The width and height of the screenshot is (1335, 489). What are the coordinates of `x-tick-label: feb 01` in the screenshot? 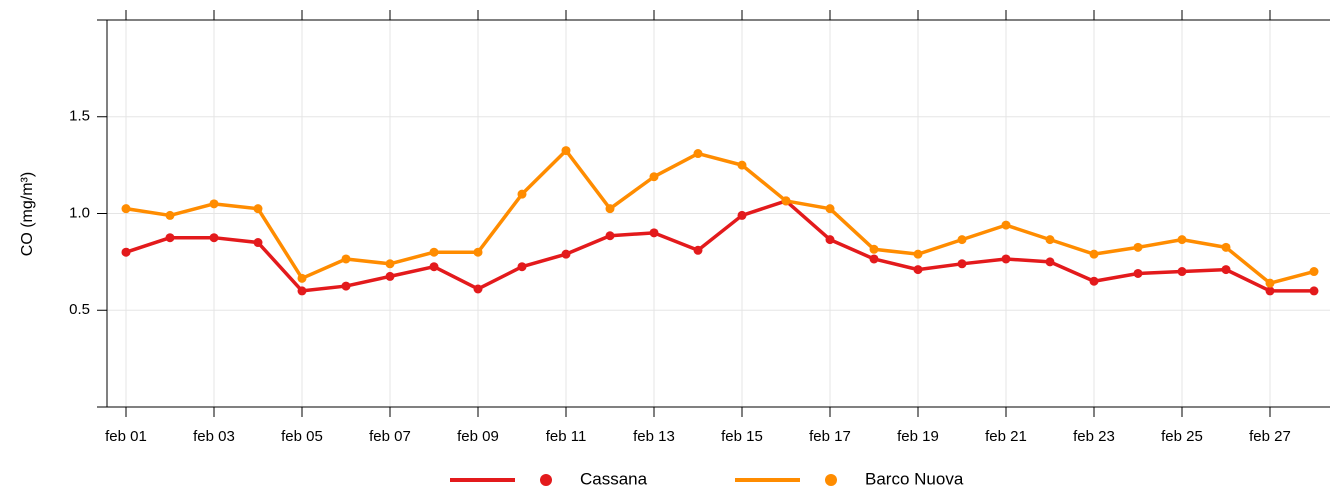 It's located at (126, 436).